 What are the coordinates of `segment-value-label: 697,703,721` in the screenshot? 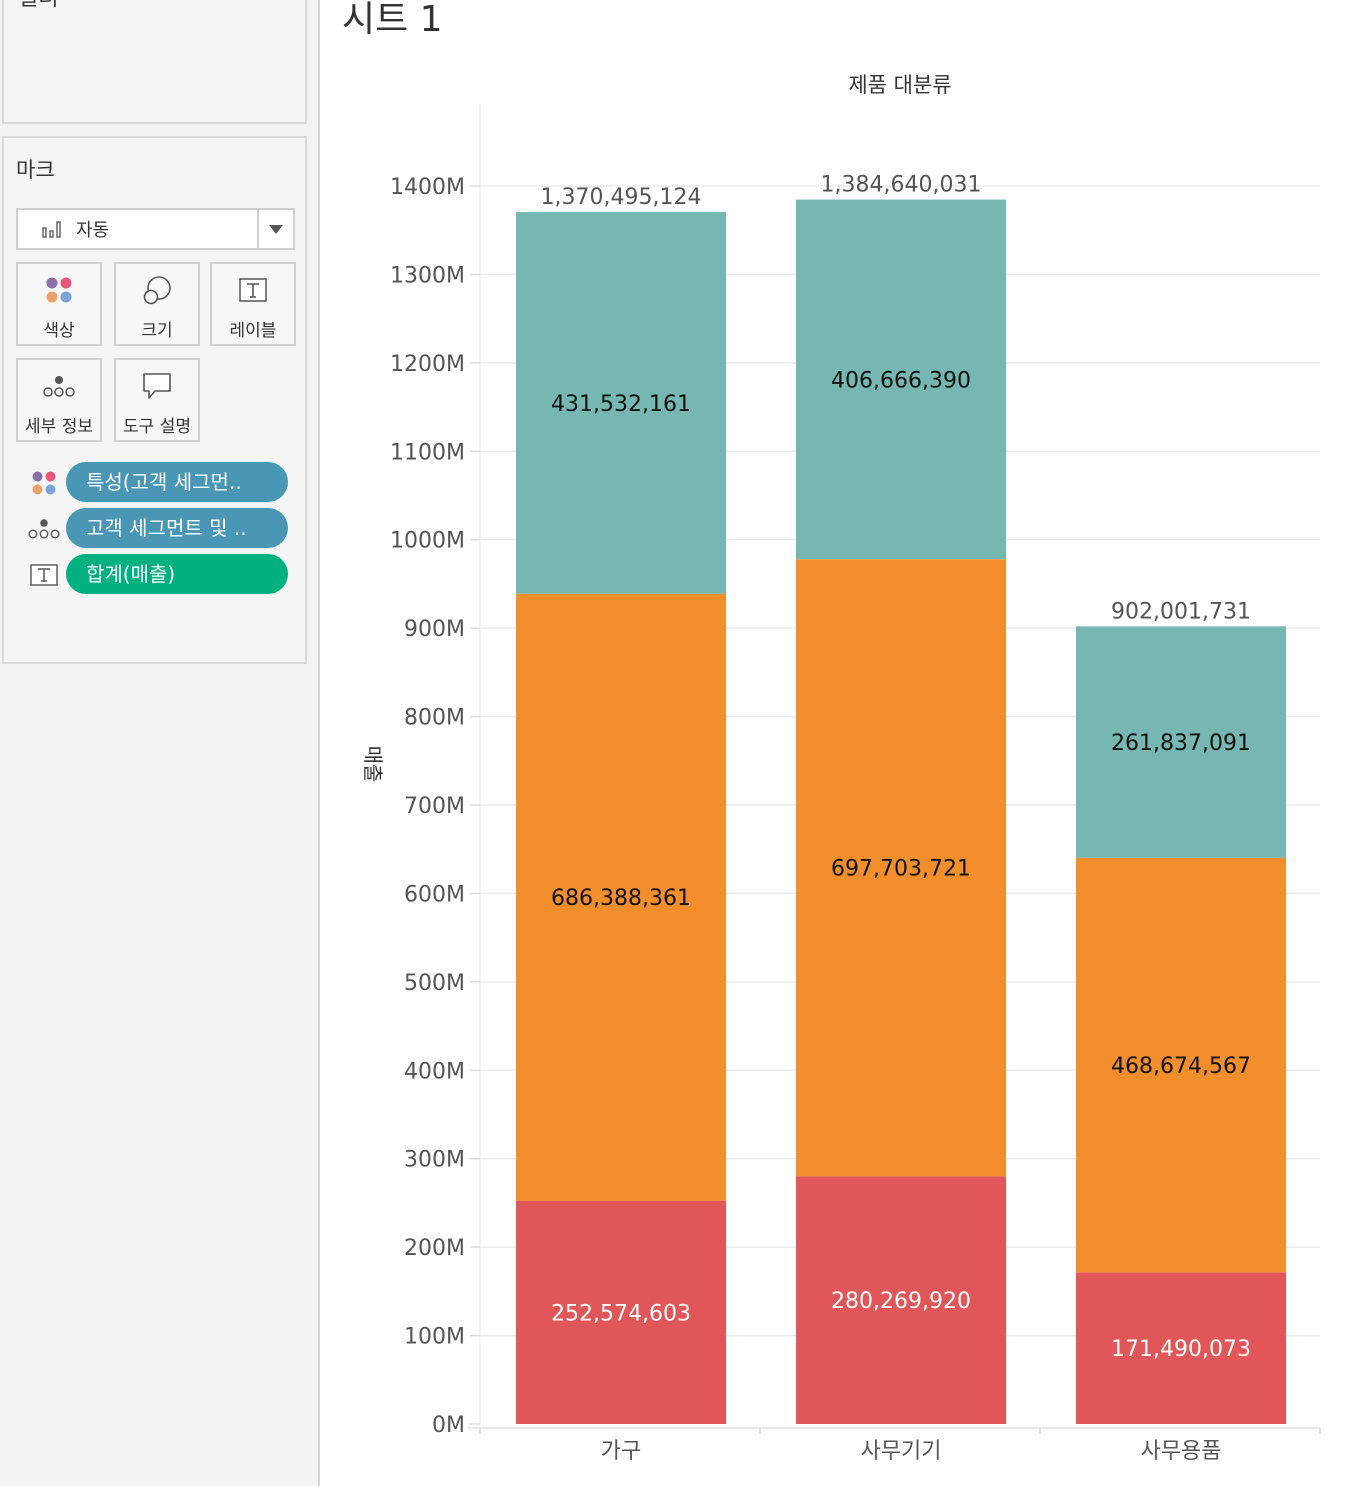 It's located at (901, 869).